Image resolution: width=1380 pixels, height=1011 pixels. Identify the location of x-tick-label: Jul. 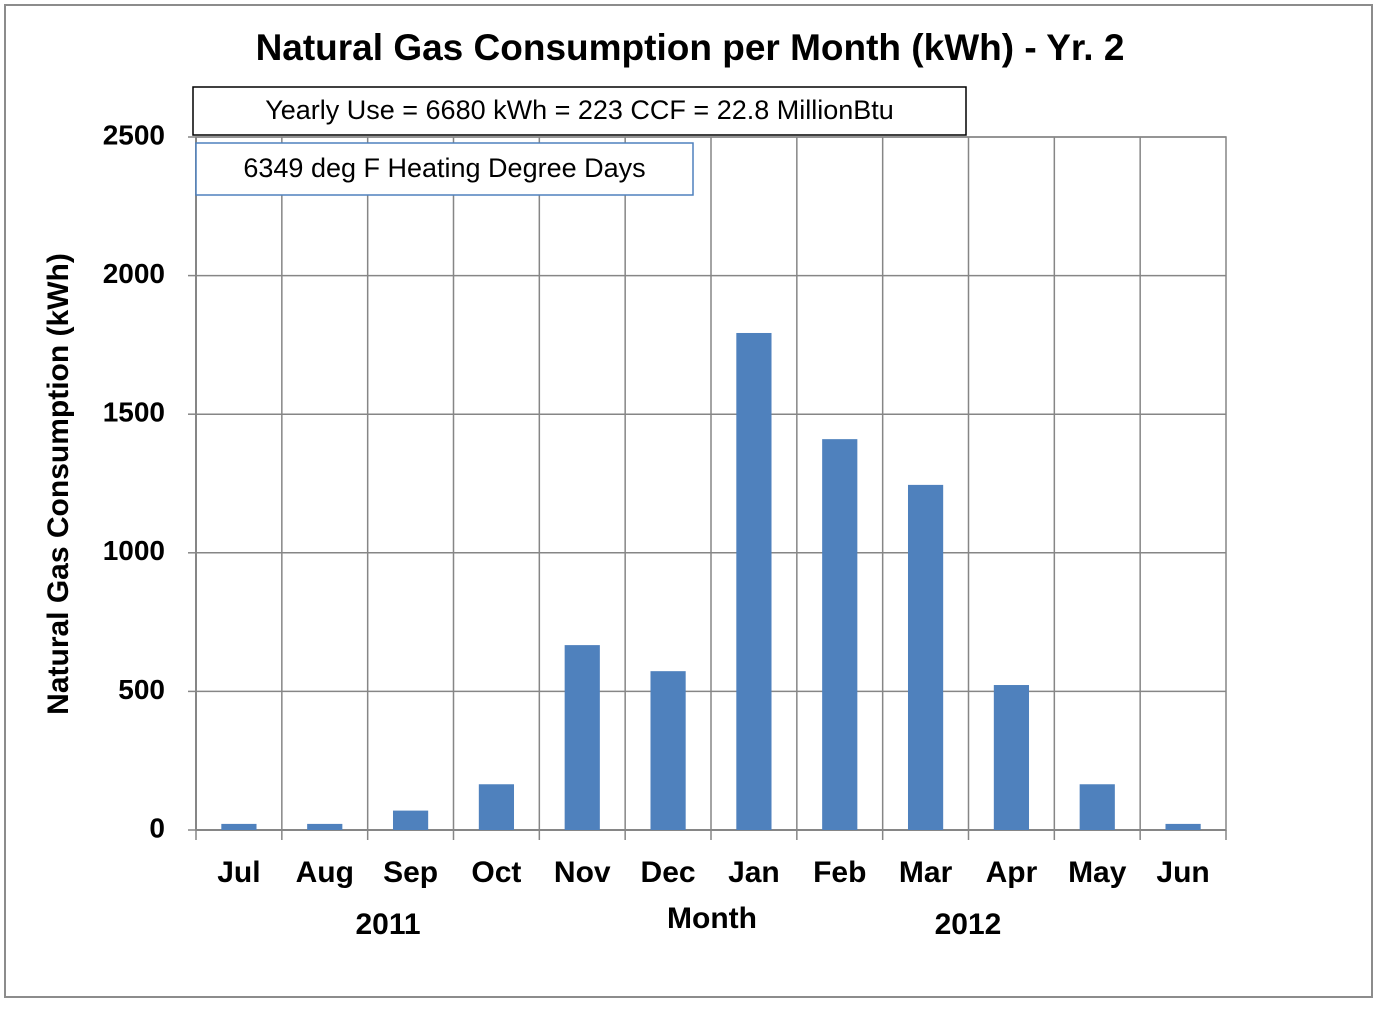
(238, 872).